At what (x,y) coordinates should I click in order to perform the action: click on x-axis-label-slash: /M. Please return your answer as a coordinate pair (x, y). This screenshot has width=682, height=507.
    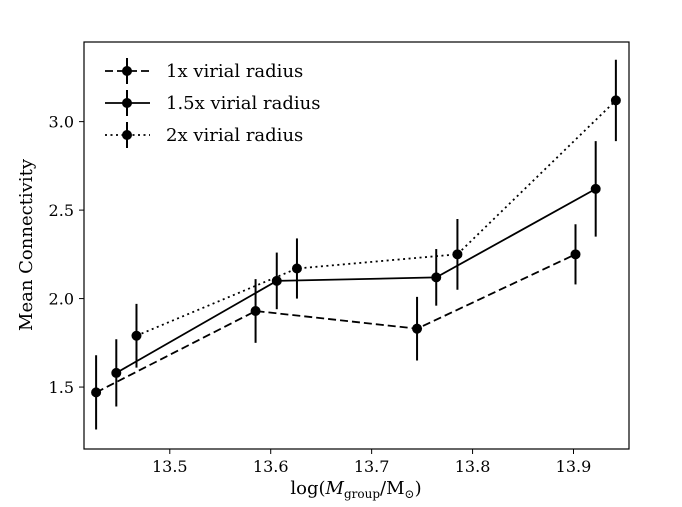
    Looking at the image, I should click on (392, 488).